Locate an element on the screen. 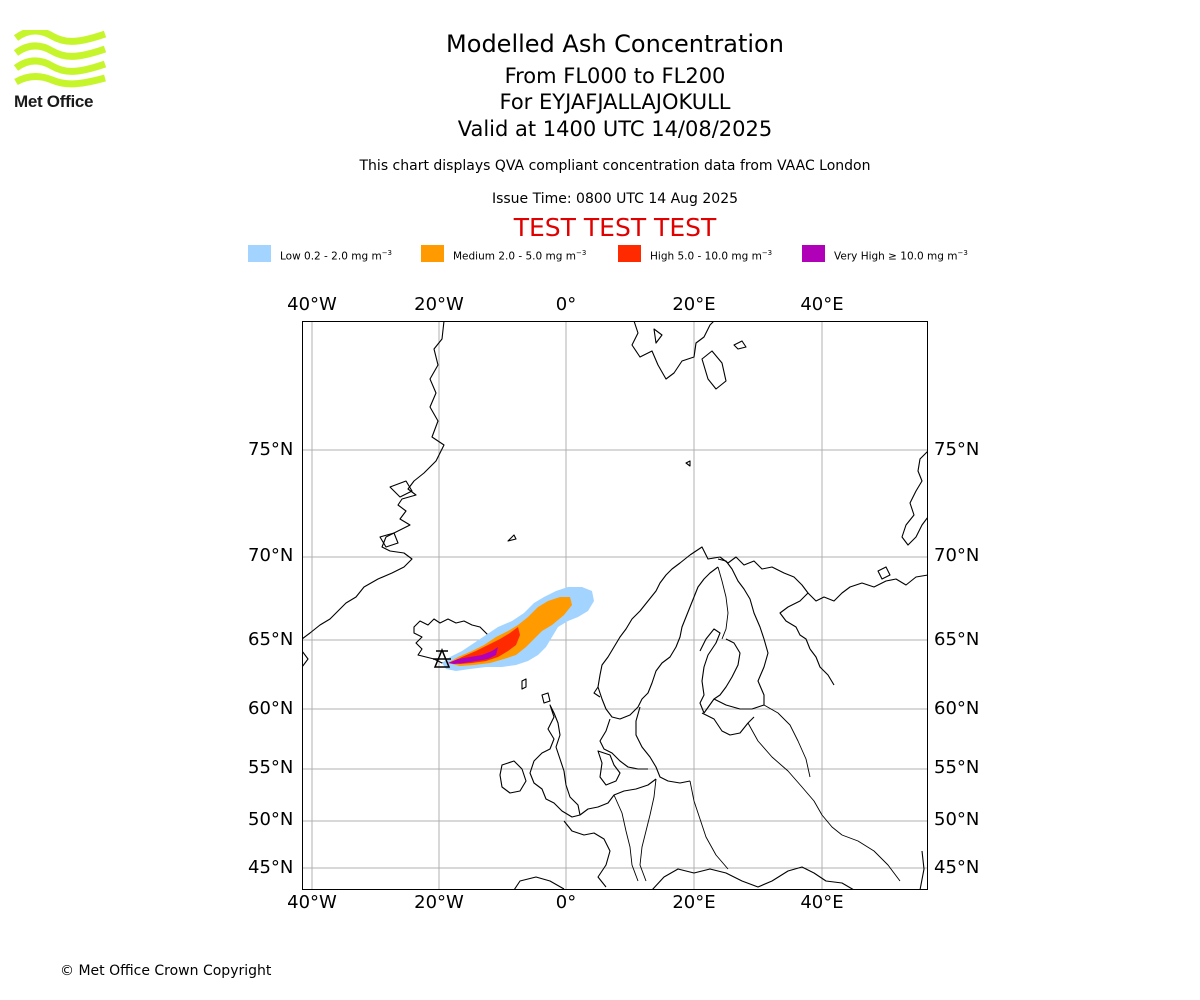  lon-label-bottom: 0° is located at coordinates (566, 902).